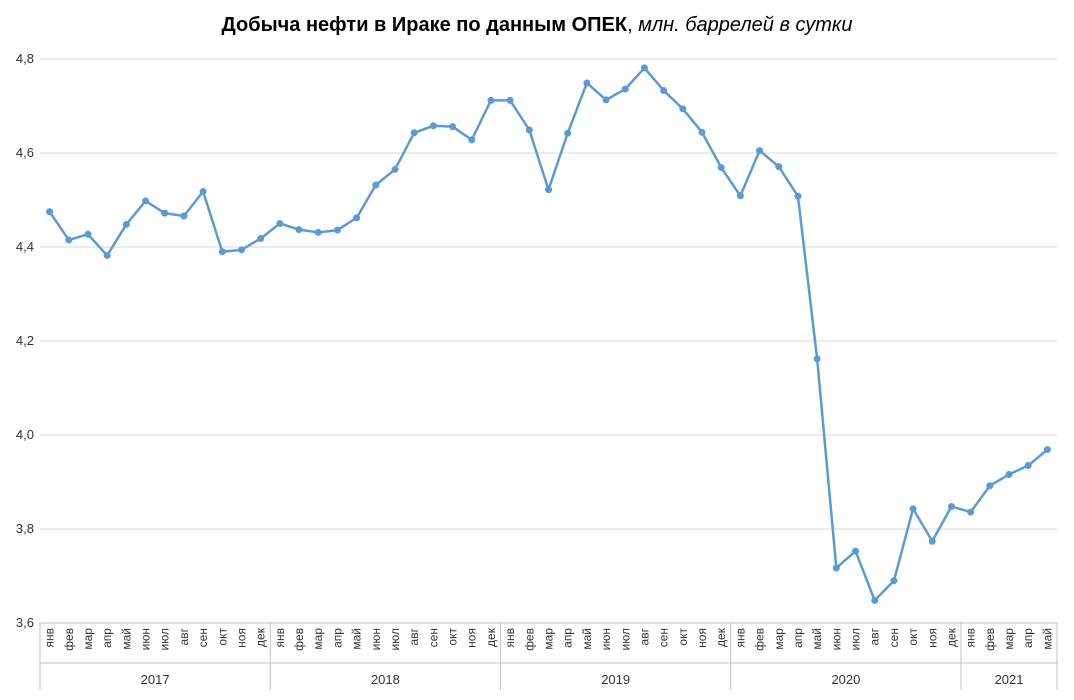 The width and height of the screenshot is (1074, 700). What do you see at coordinates (25, 528) in the screenshot?
I see `y-tick-label: 3,8` at bounding box center [25, 528].